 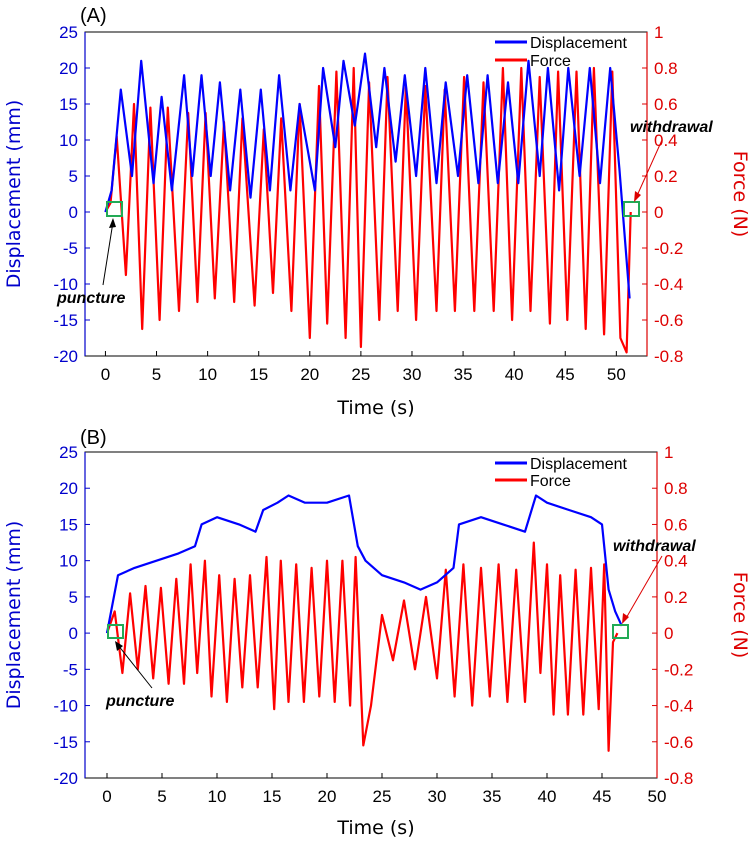 I want to click on left-tick-label: -15, so click(x=65, y=742).